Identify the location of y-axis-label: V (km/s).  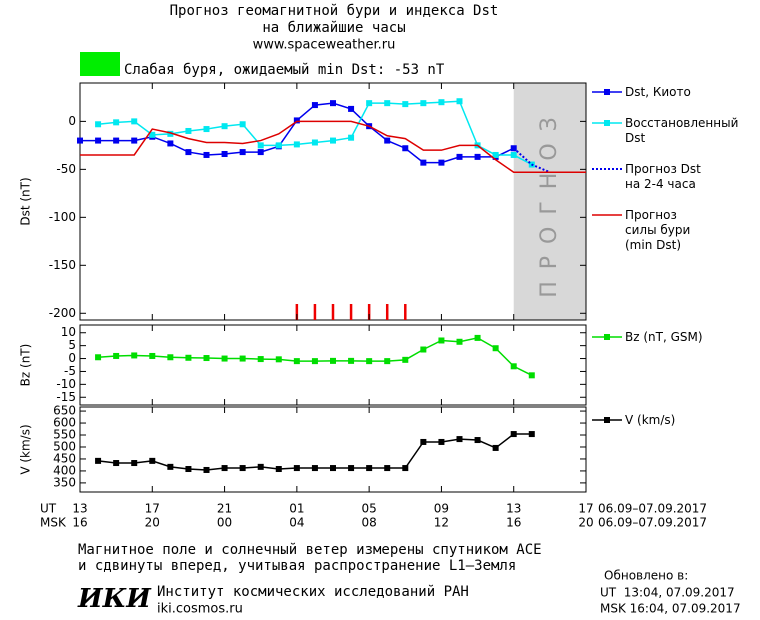
(26, 449).